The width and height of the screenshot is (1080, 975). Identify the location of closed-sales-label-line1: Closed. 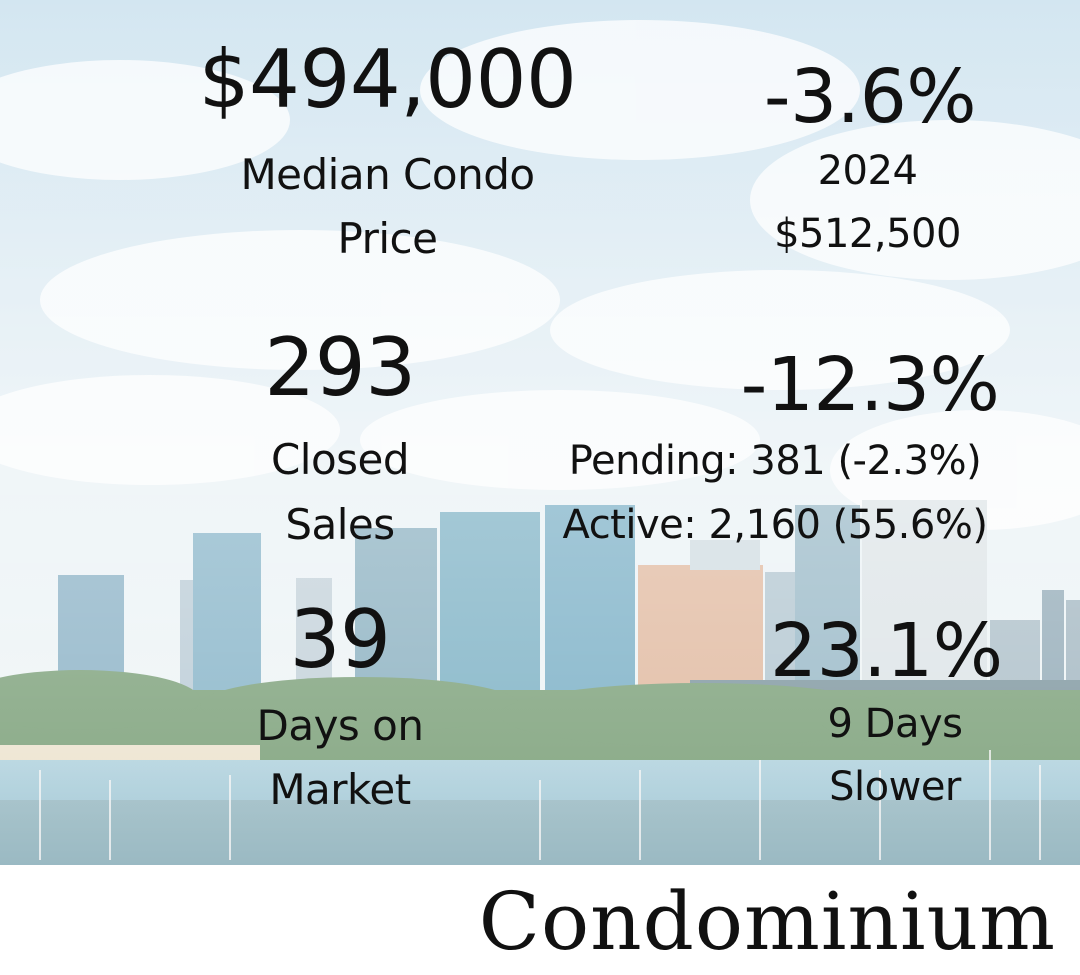
(340, 459).